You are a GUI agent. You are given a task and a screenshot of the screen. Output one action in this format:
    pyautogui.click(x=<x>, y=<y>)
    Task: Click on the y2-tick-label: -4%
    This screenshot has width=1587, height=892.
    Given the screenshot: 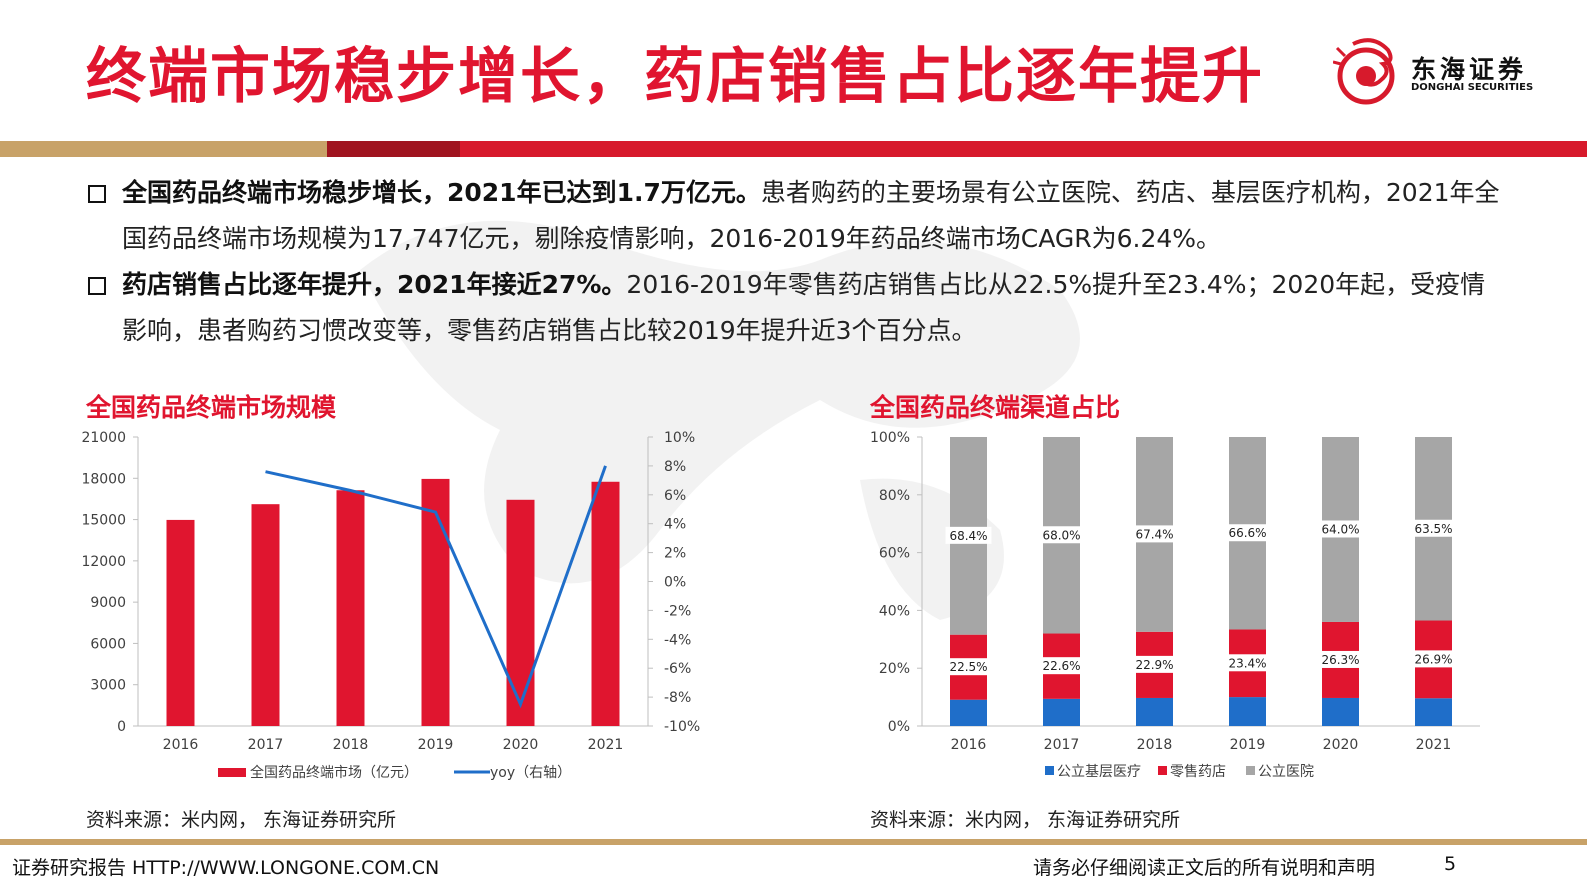 What is the action you would take?
    pyautogui.click(x=677, y=640)
    